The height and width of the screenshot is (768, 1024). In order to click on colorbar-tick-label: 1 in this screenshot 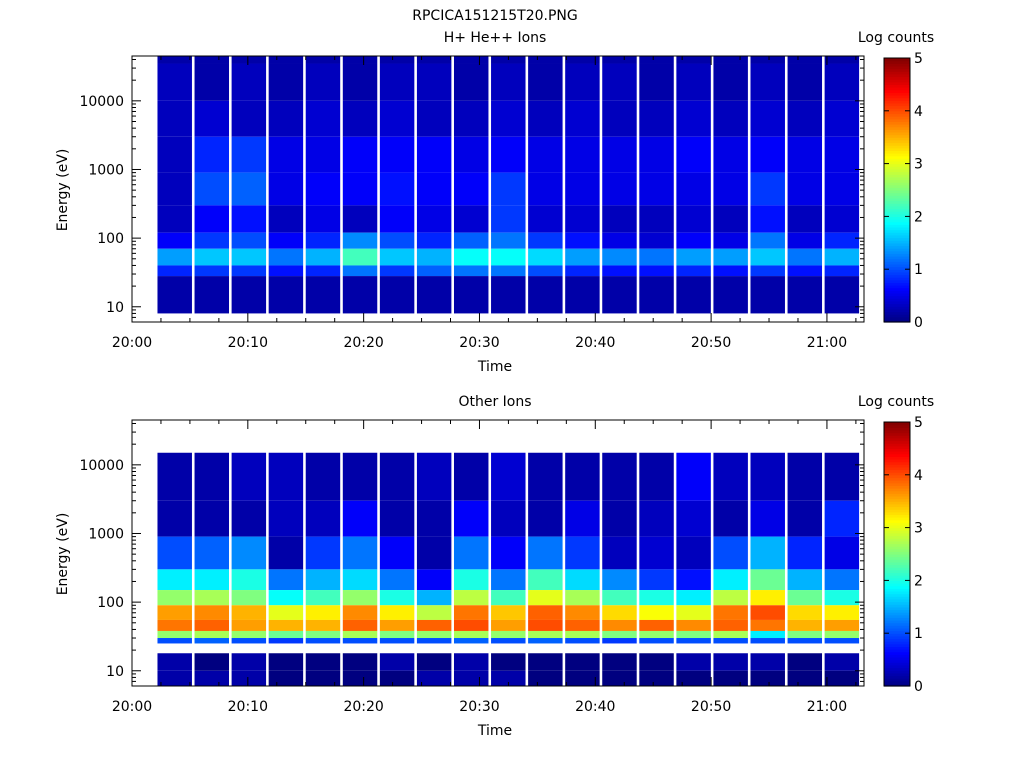, I will do `click(918, 270)`.